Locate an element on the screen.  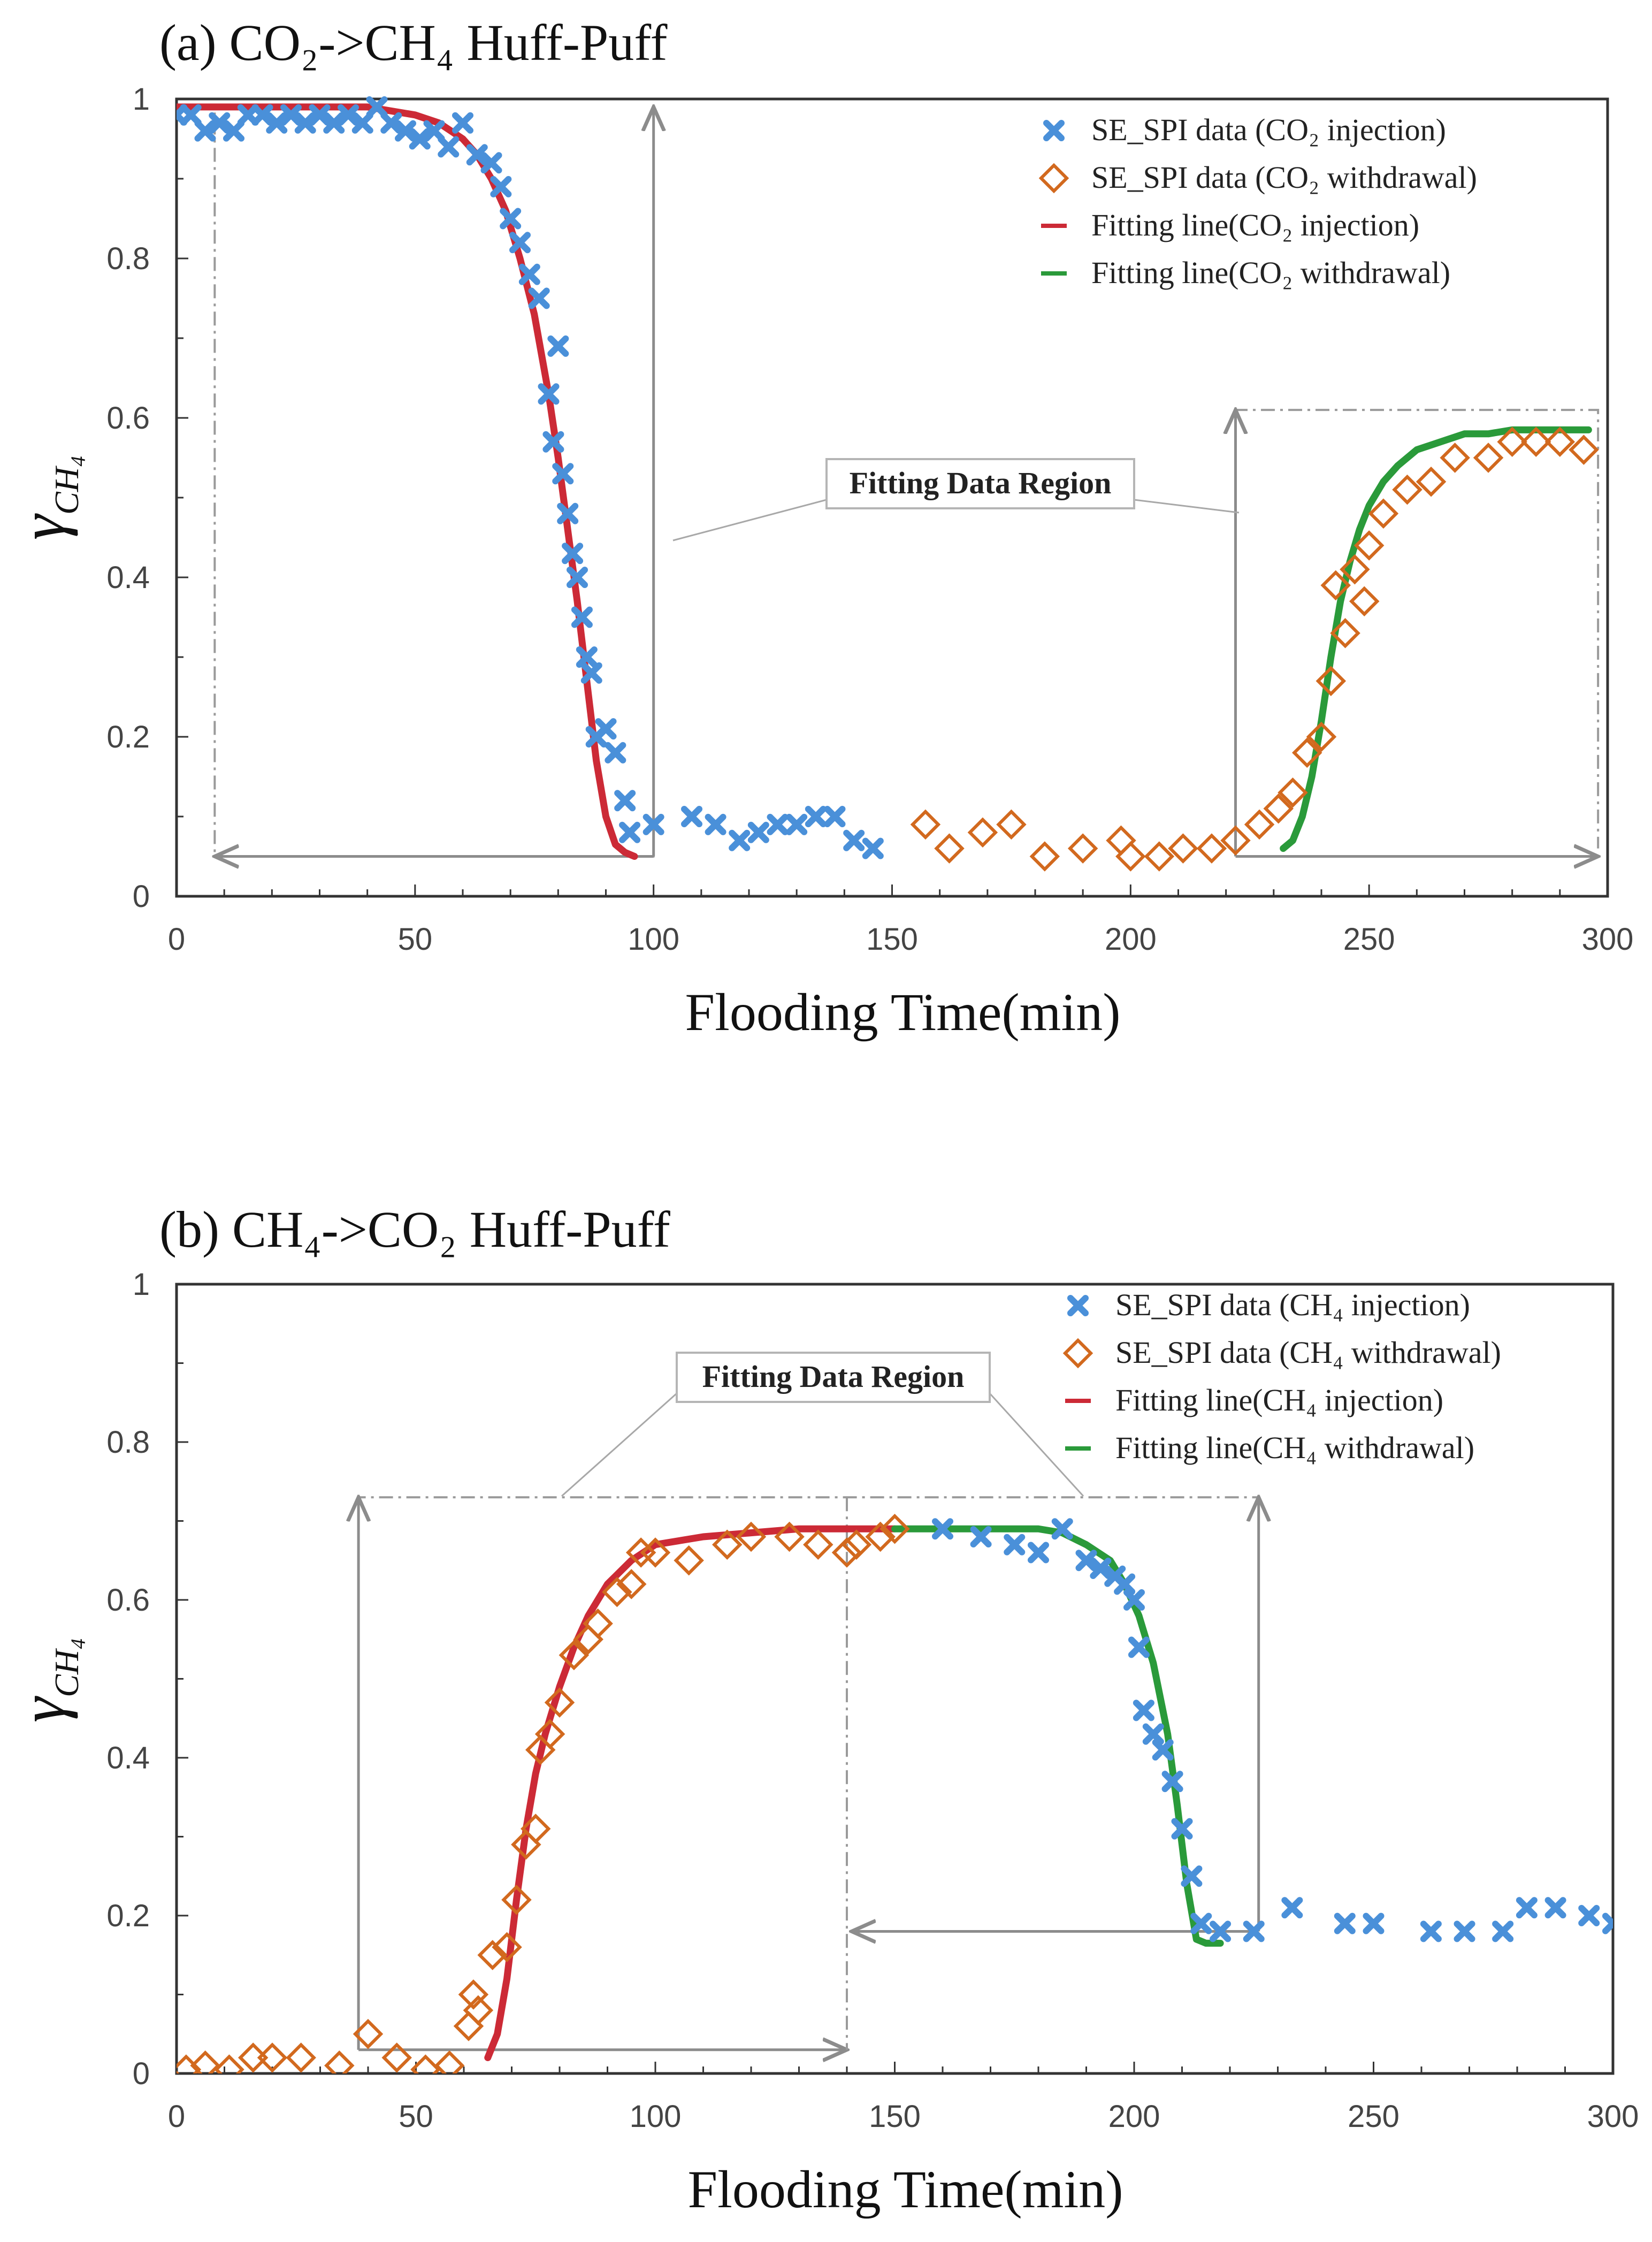
x-tick-label: 50 is located at coordinates (415, 939).